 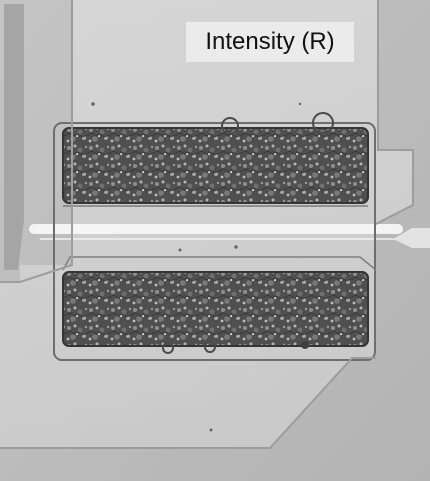 I want to click on left-electrode-edge, so click(x=36, y=141).